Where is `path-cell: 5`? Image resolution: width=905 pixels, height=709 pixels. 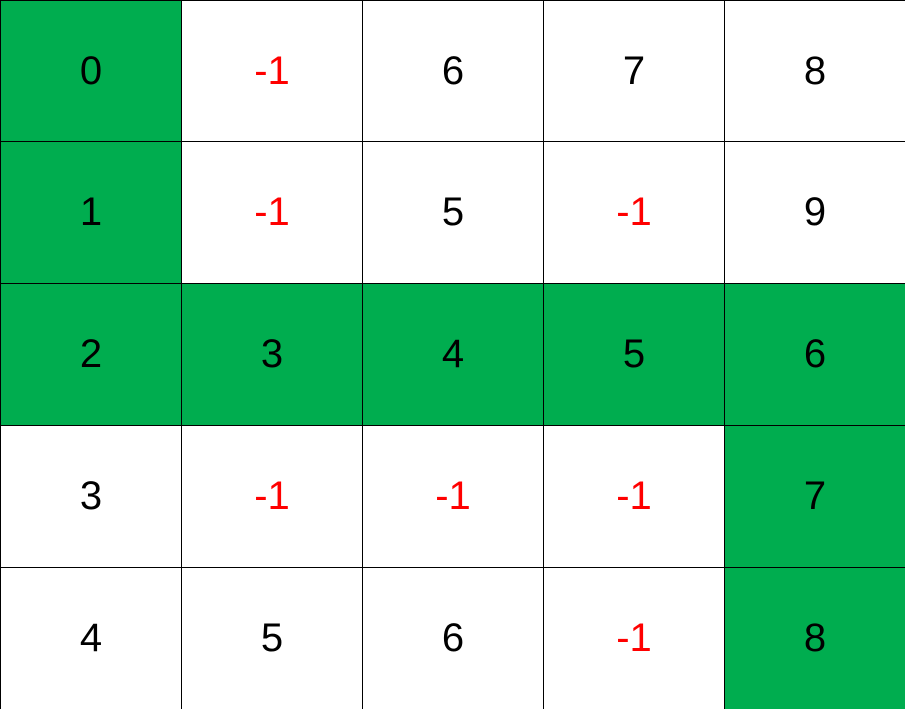 path-cell: 5 is located at coordinates (634, 355).